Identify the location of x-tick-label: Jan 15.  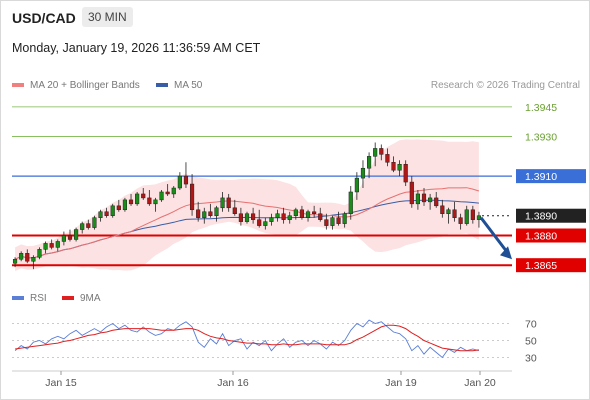
(61, 383).